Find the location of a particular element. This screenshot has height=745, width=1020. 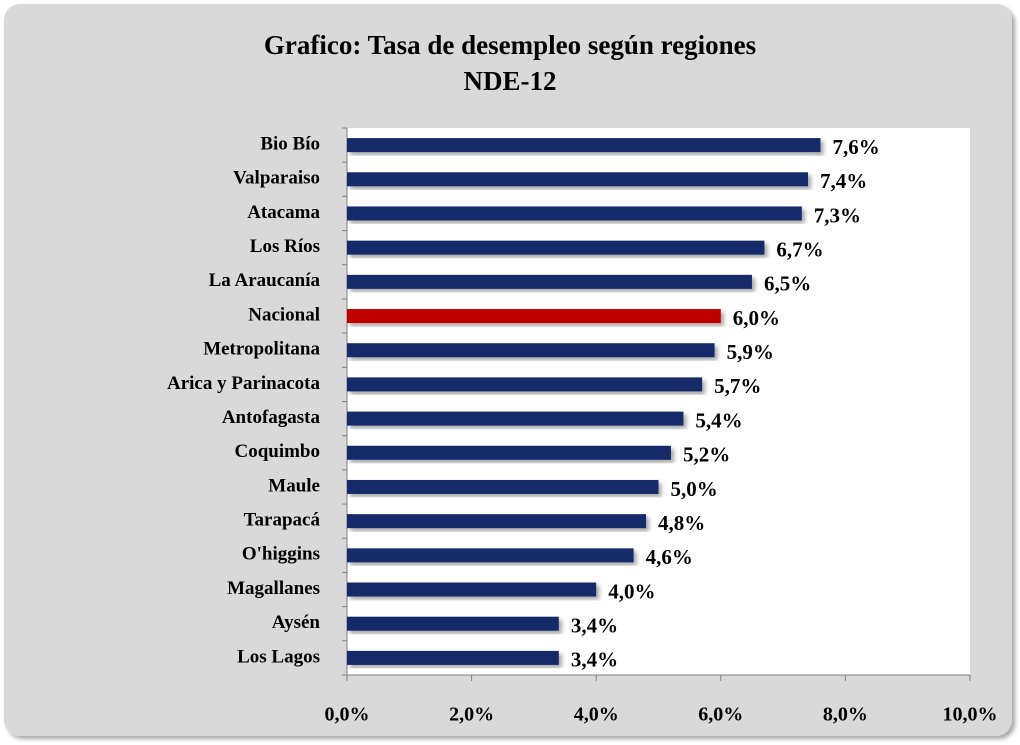

value-label: 5,7% is located at coordinates (737, 386).